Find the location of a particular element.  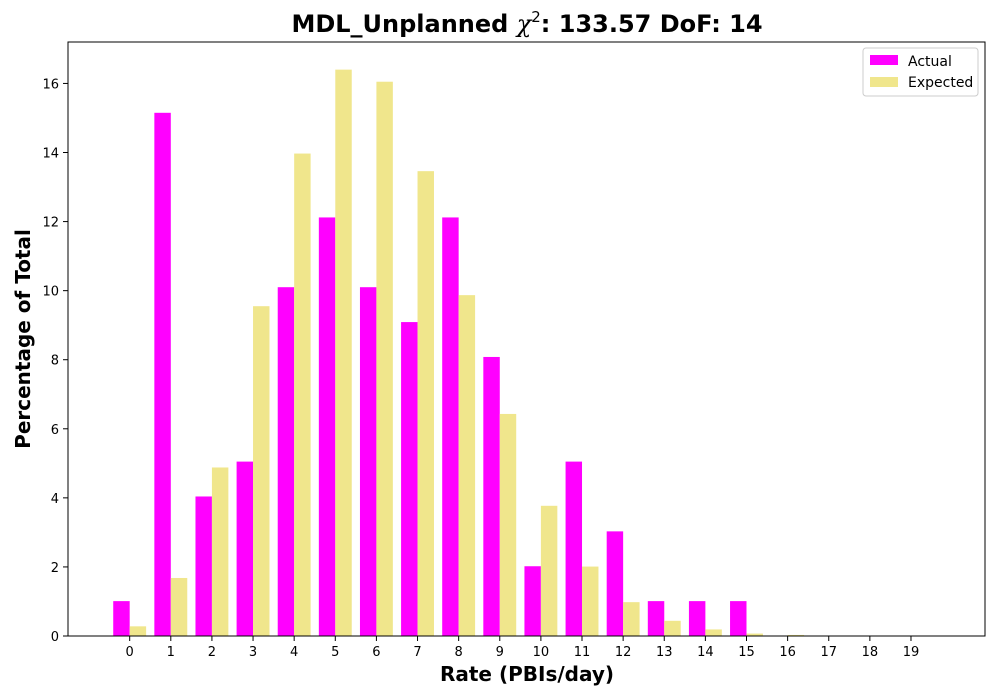

y-tick-label: 14 is located at coordinates (50, 154).